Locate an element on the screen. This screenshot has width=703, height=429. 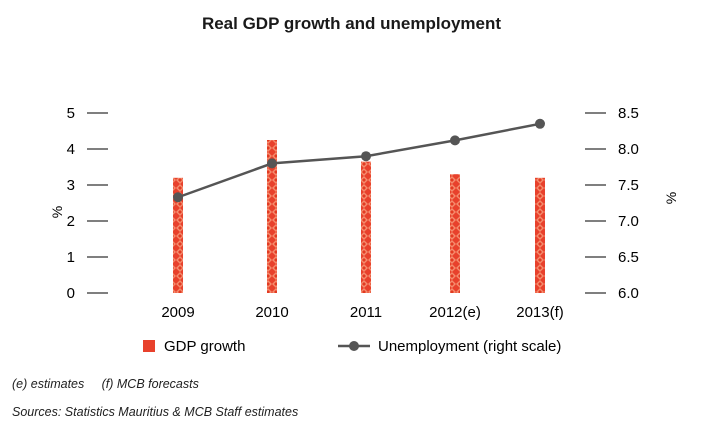
x-tick-label: 2012(e) is located at coordinates (455, 312).